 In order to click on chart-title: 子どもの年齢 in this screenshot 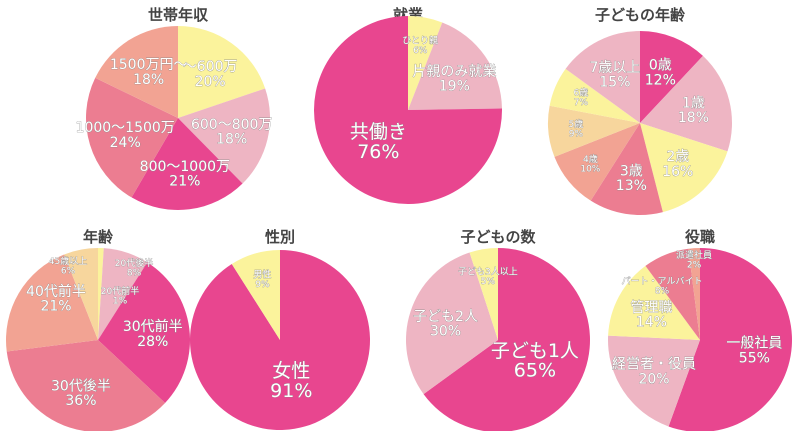, I will do `click(640, 15)`.